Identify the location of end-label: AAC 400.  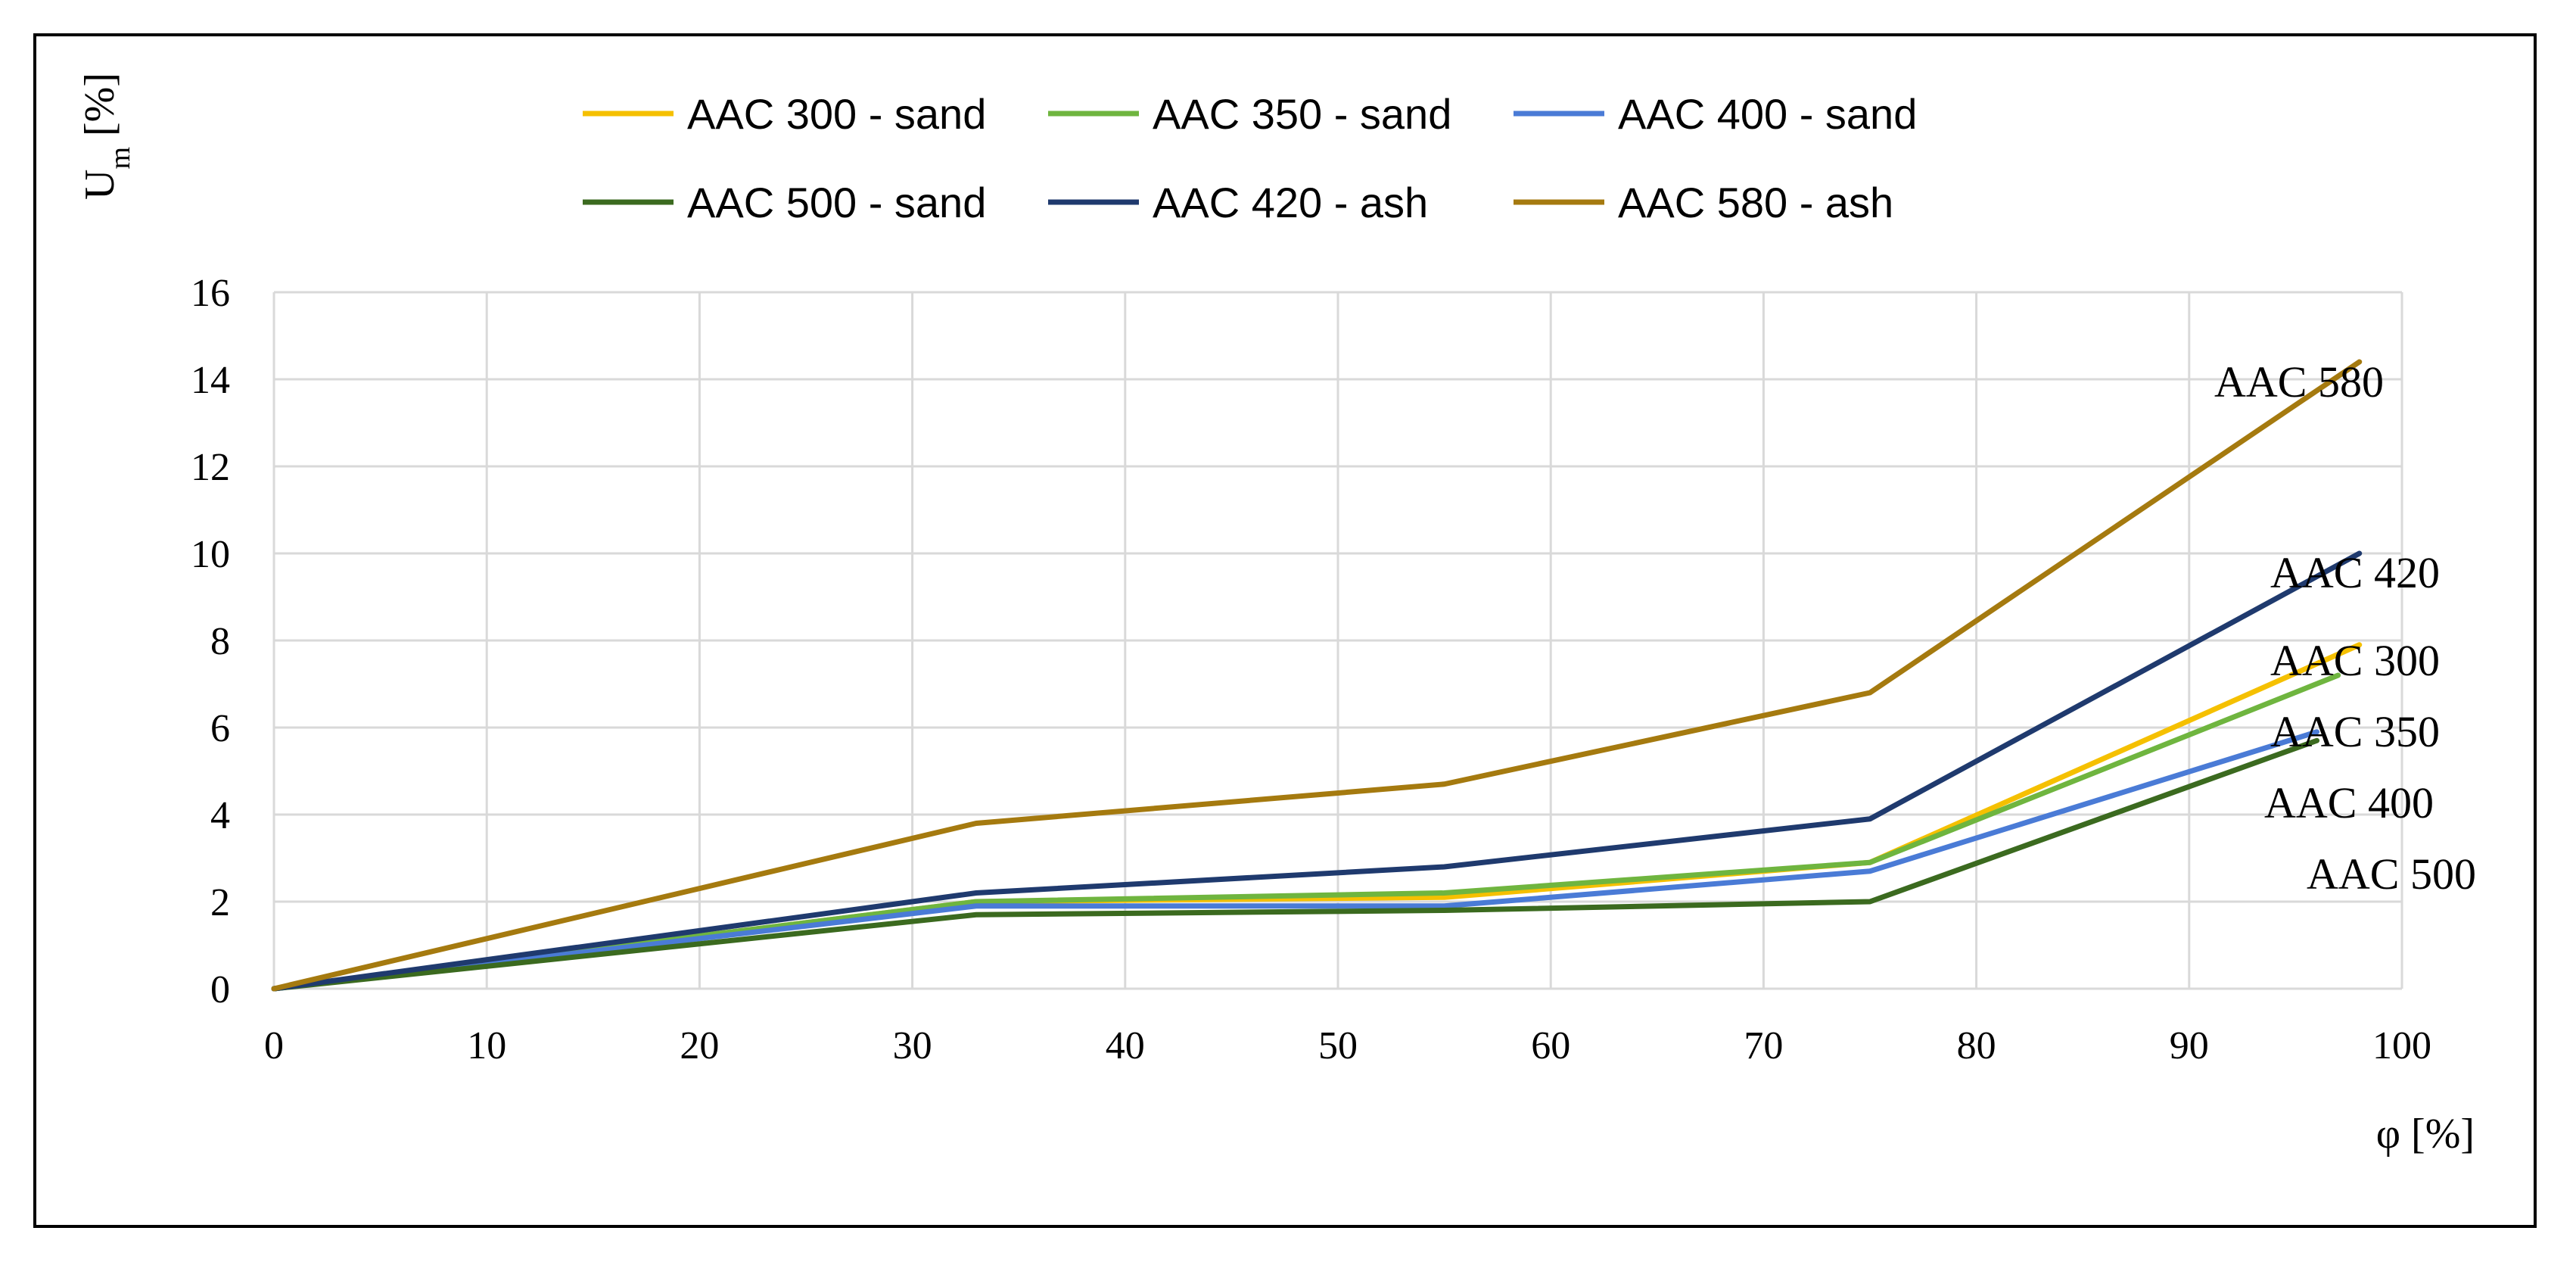
(2349, 802).